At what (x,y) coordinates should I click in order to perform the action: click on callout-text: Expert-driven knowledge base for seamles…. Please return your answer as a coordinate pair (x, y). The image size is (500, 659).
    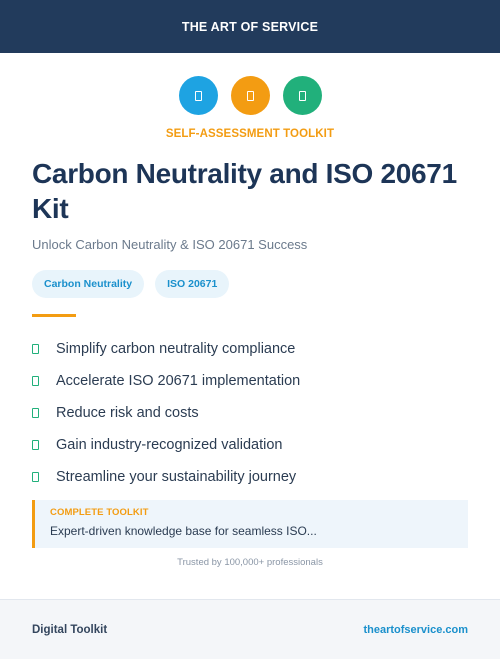
    Looking at the image, I should click on (183, 531).